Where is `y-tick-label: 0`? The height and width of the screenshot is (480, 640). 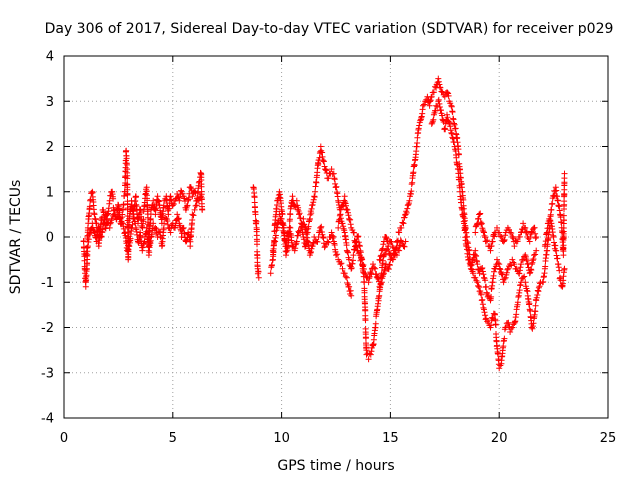
y-tick-label: 0 is located at coordinates (50, 238).